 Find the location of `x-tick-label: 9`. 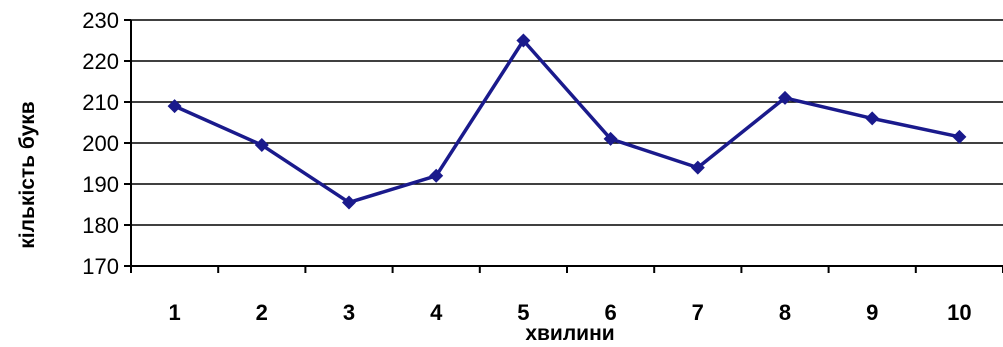

x-tick-label: 9 is located at coordinates (872, 312).